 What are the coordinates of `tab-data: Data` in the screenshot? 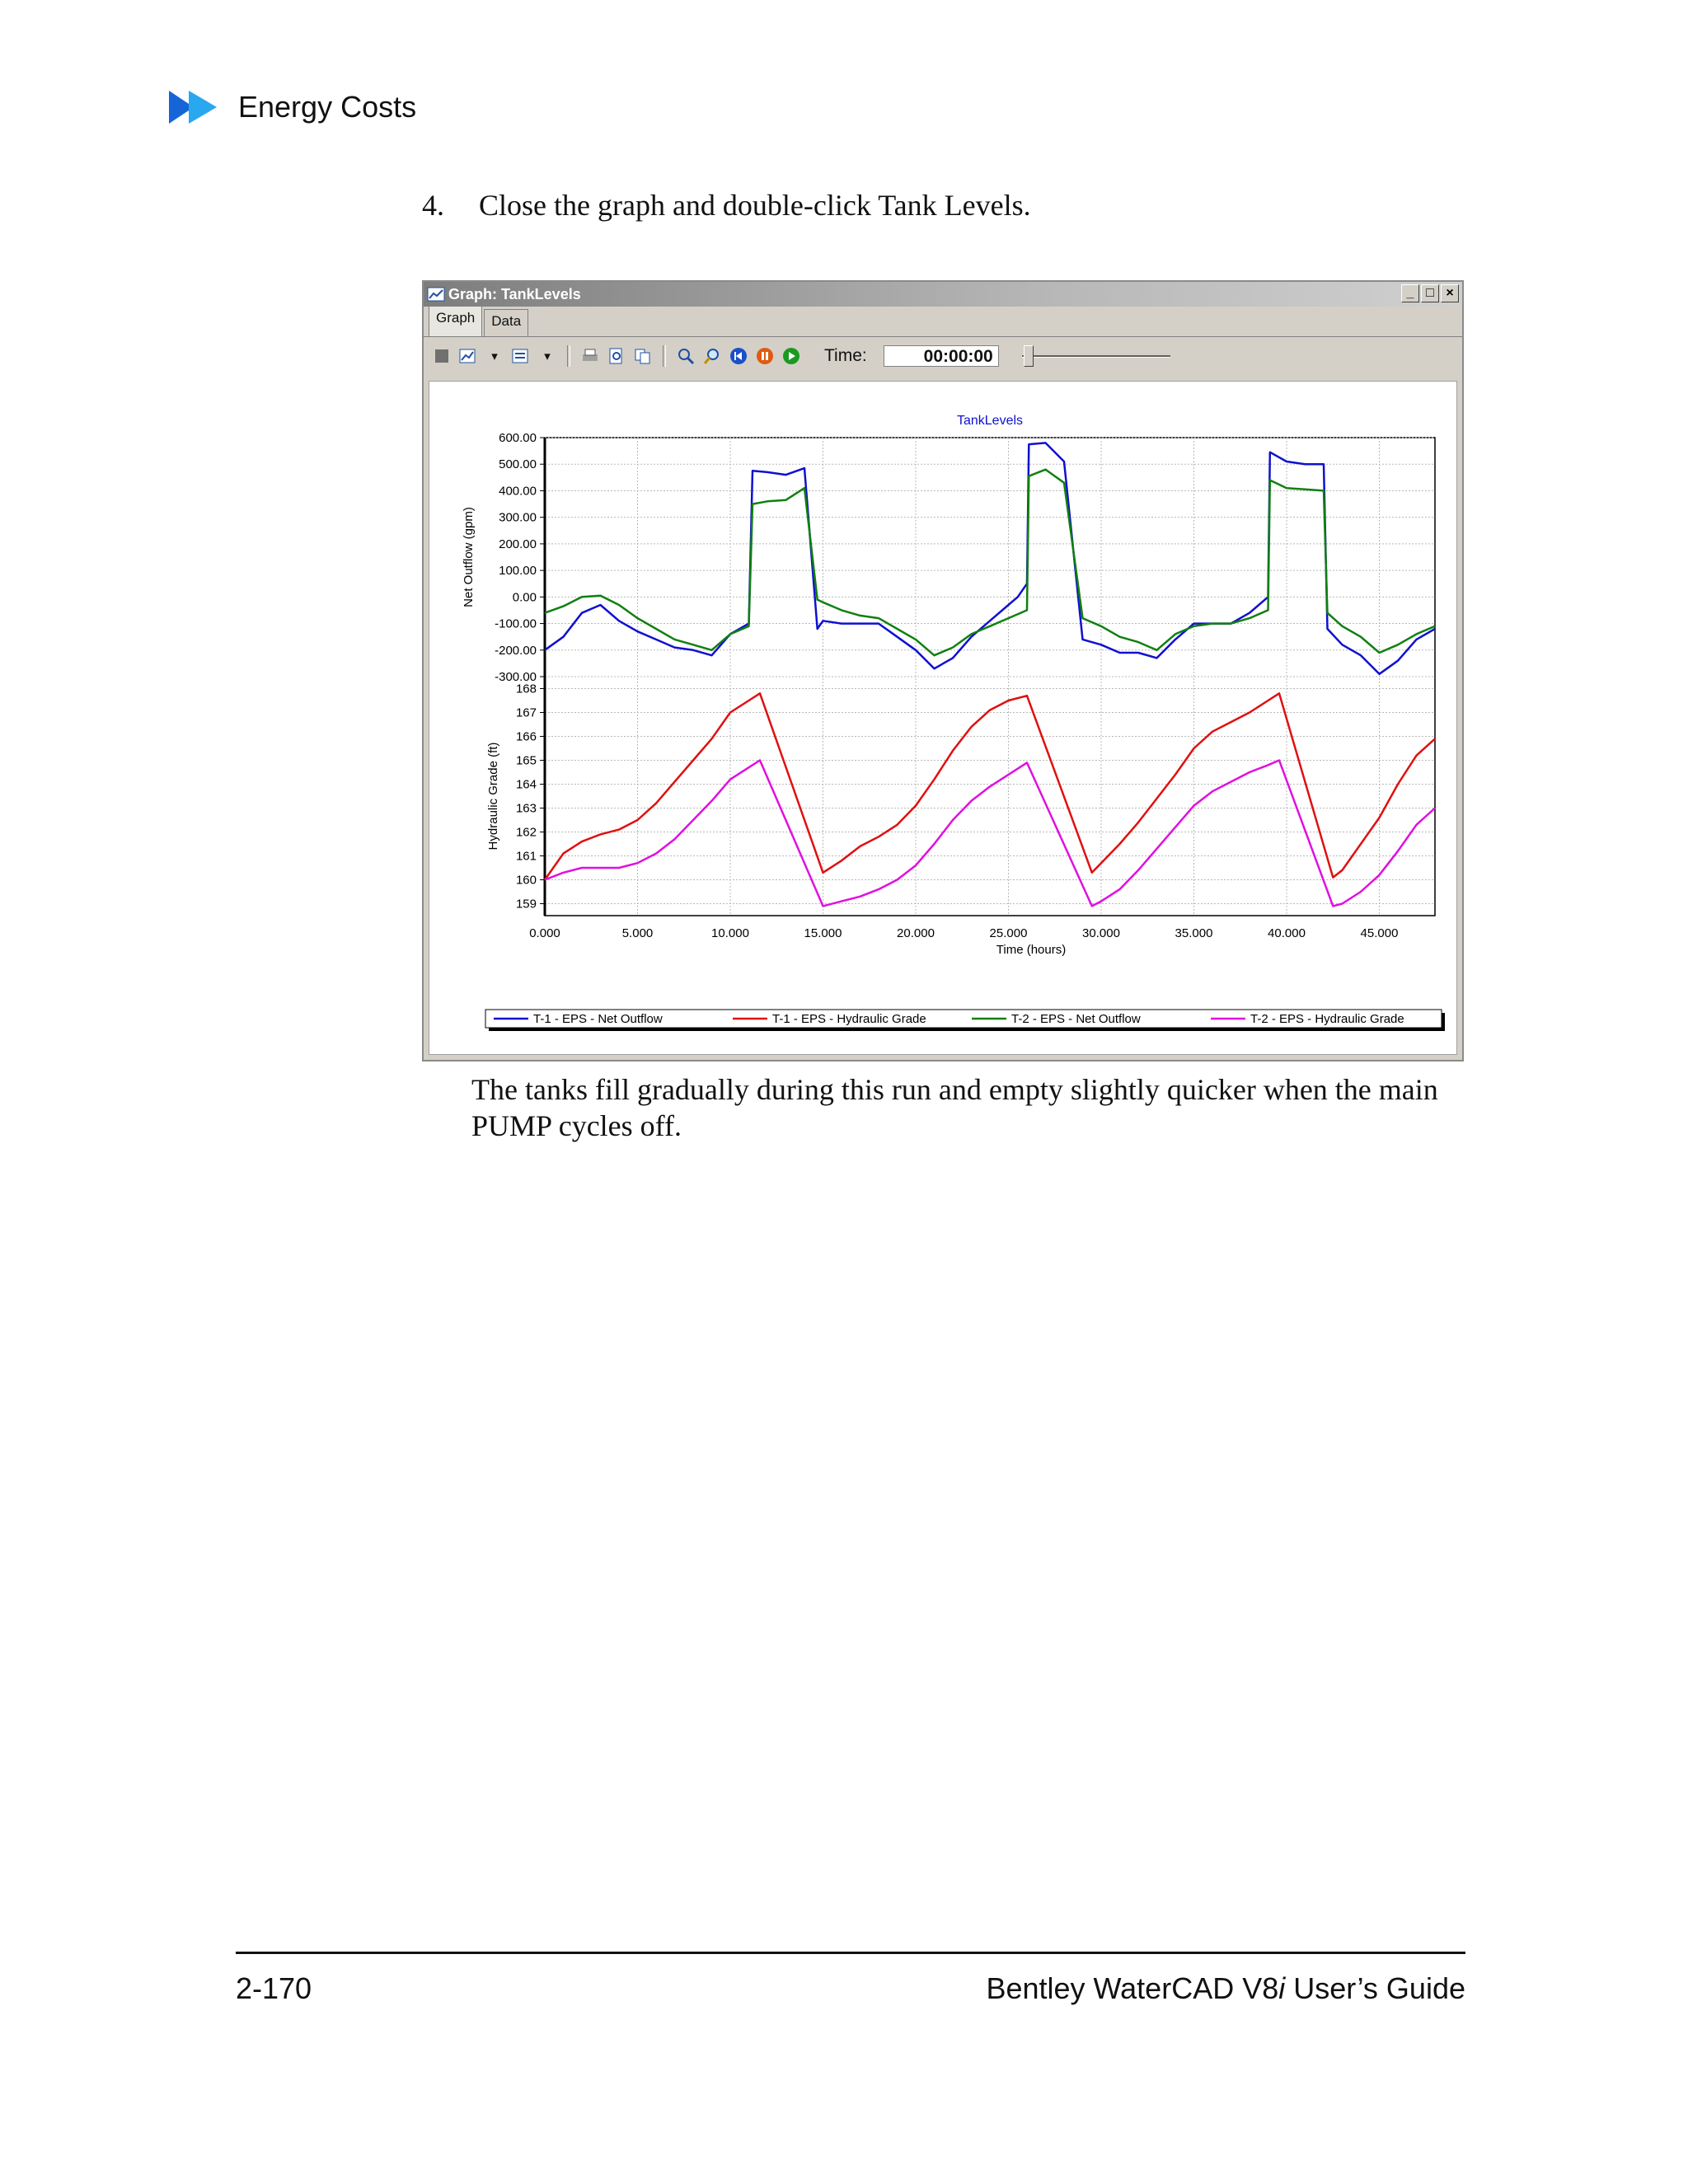 It's located at (507, 322).